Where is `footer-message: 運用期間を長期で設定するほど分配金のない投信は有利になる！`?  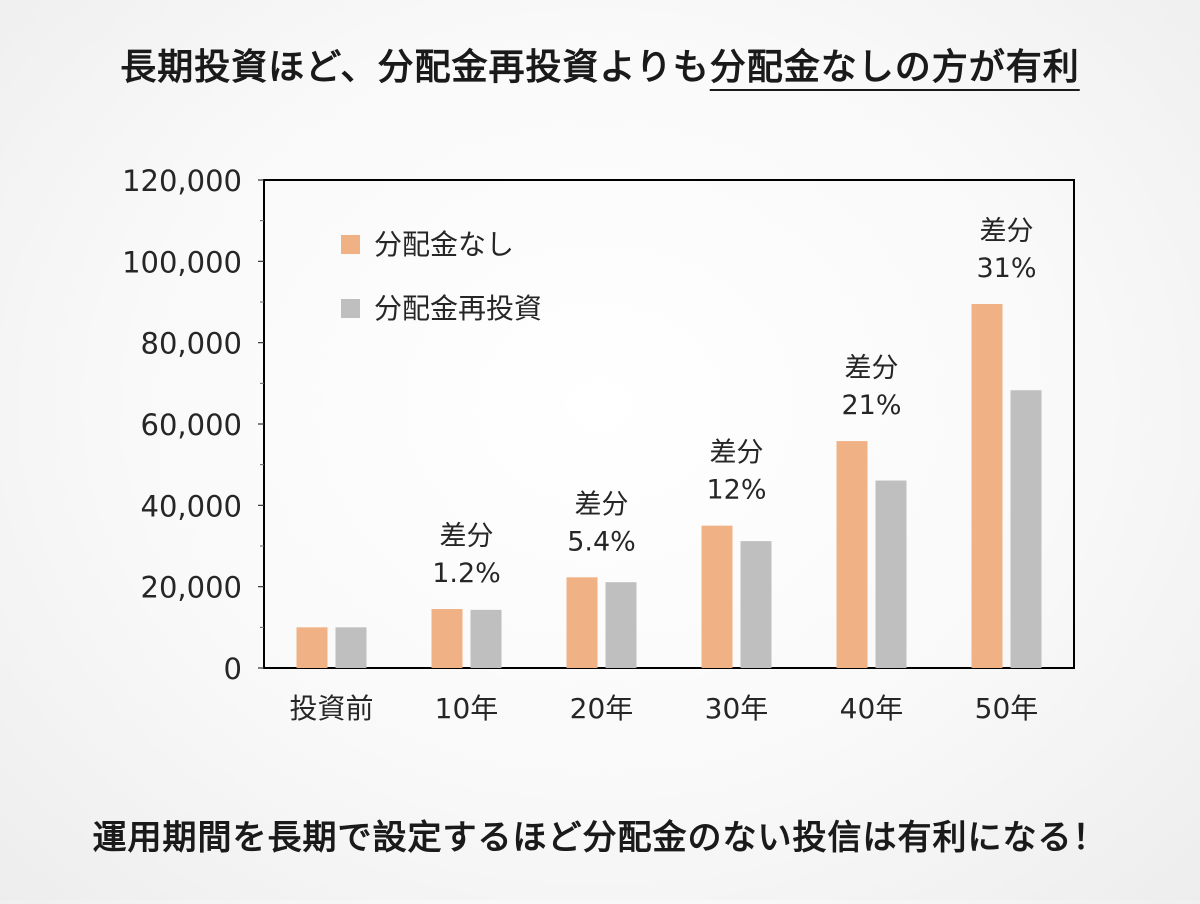
footer-message: 運用期間を長期で設定するほど分配金のない投信は有利になる！ is located at coordinates (600, 838).